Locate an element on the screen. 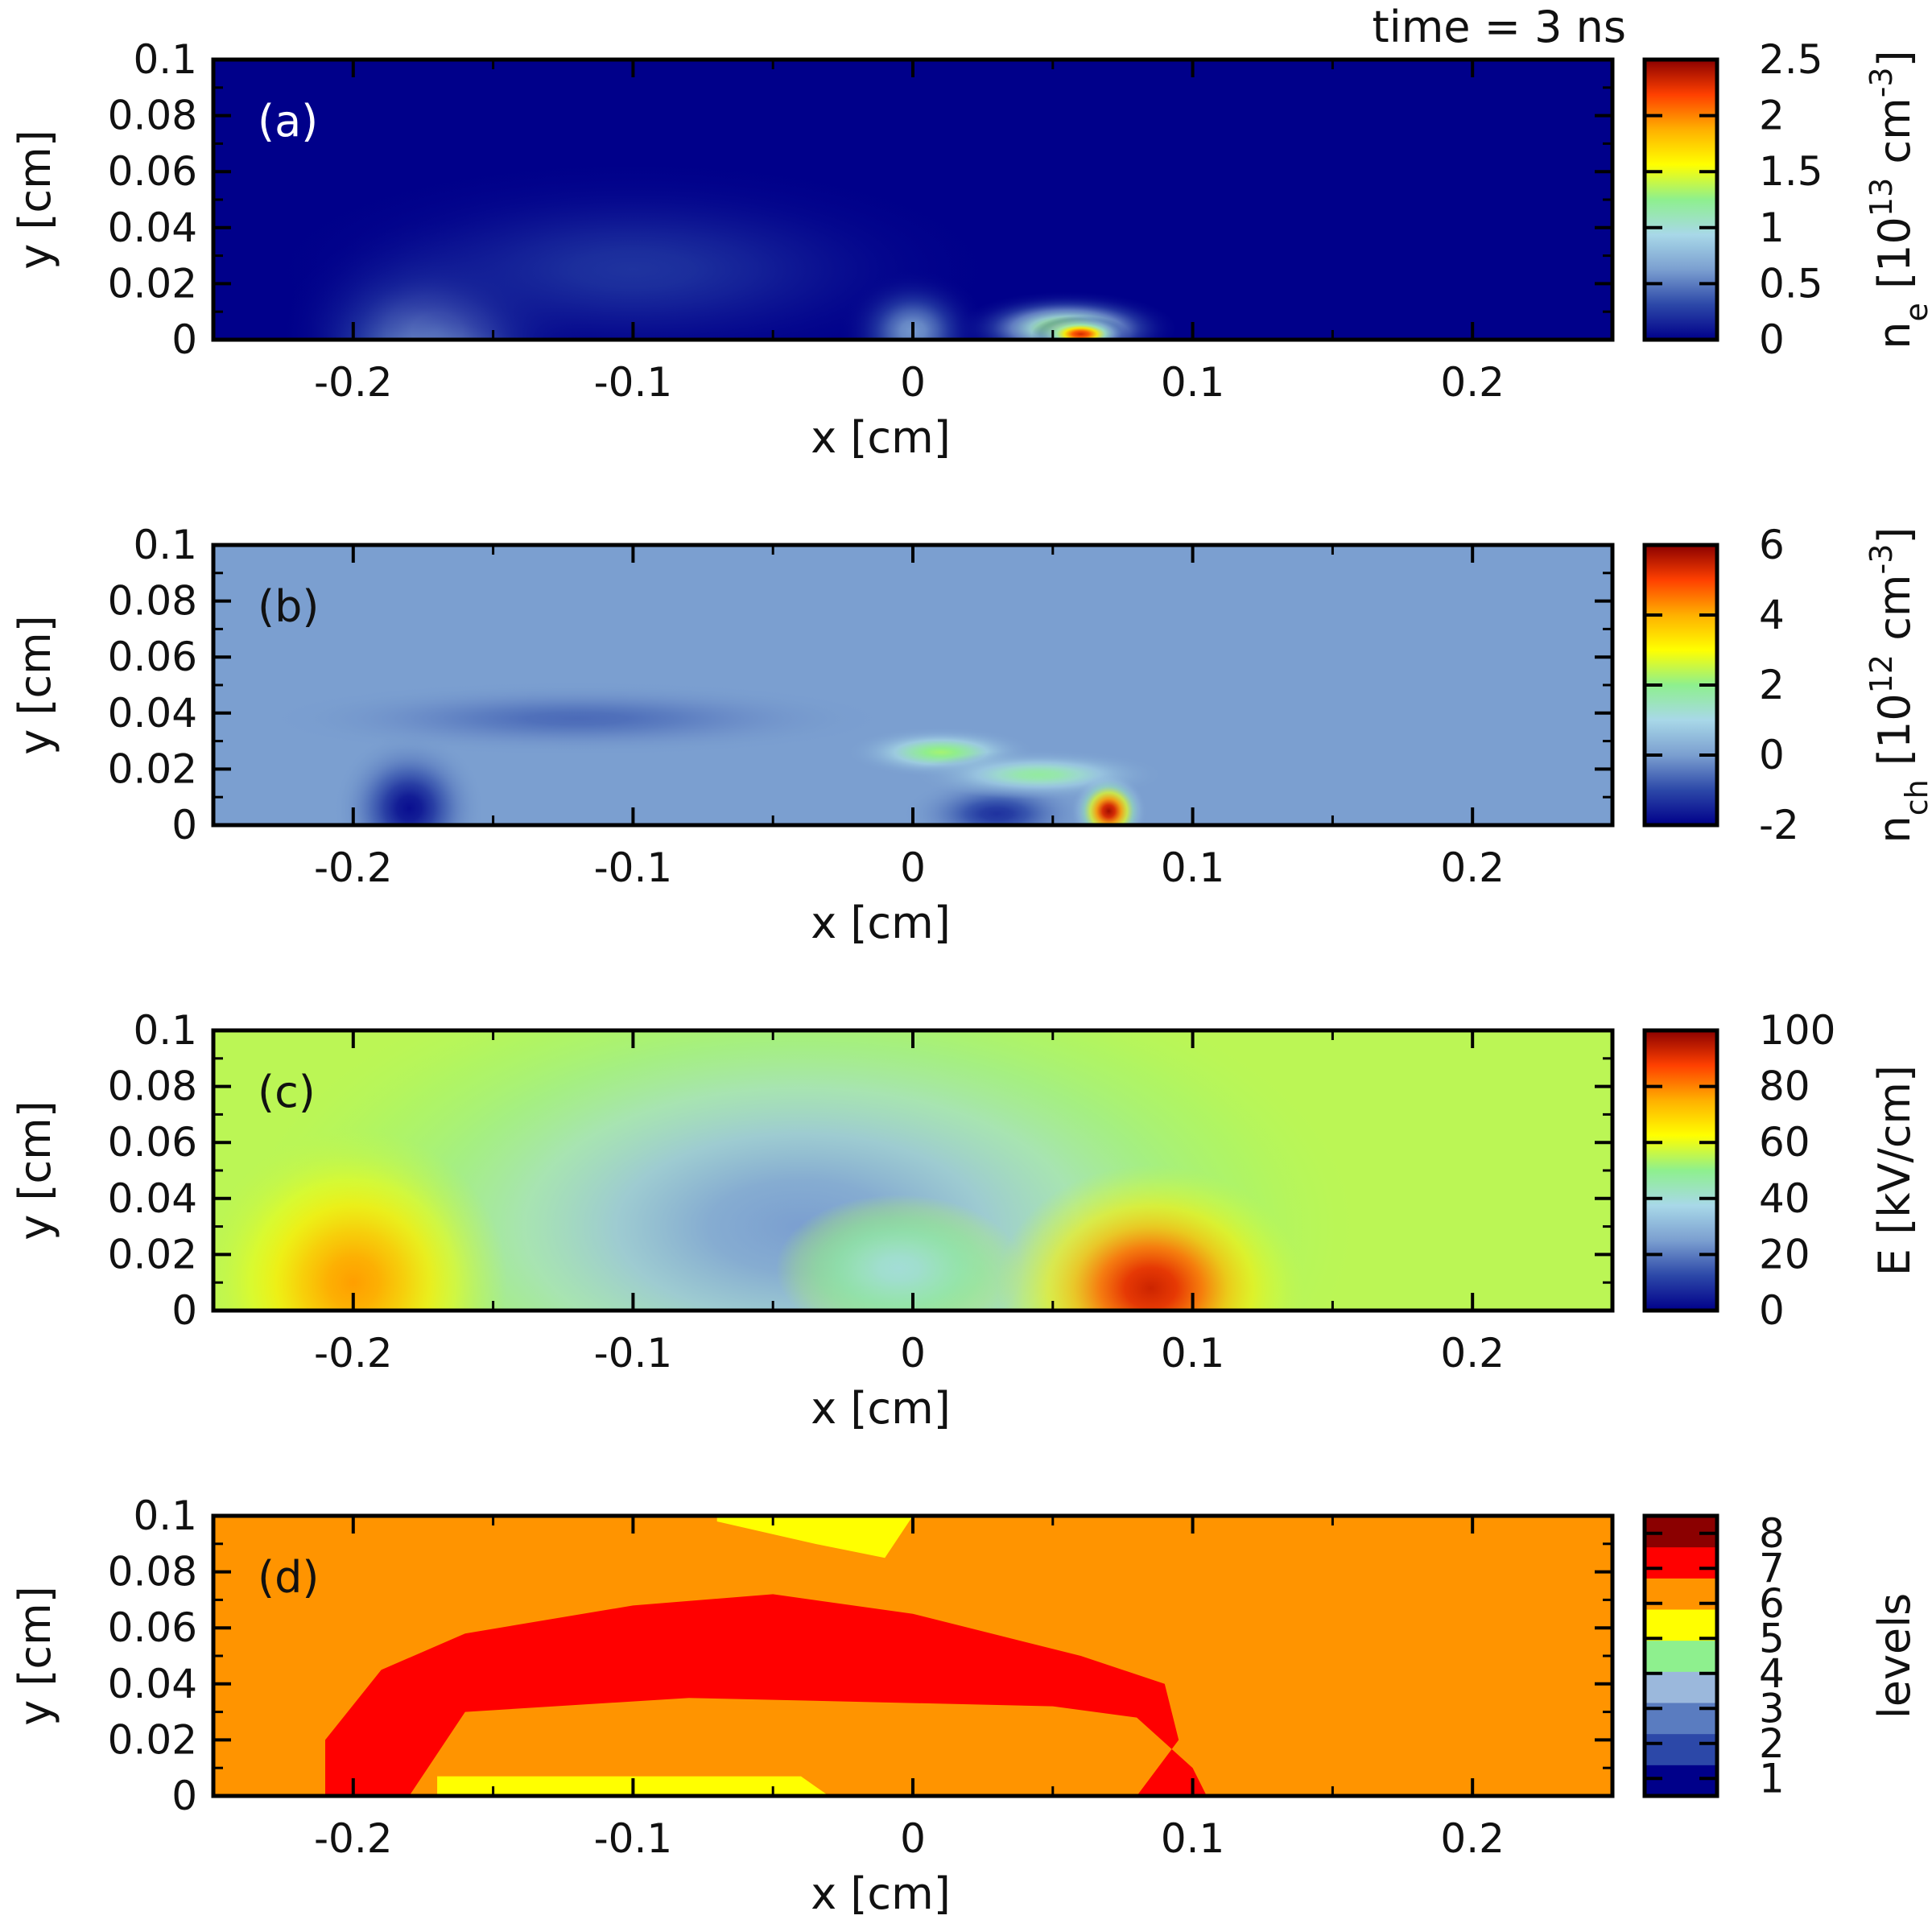 The image size is (1932, 1932). panel-label: (d) is located at coordinates (288, 1577).